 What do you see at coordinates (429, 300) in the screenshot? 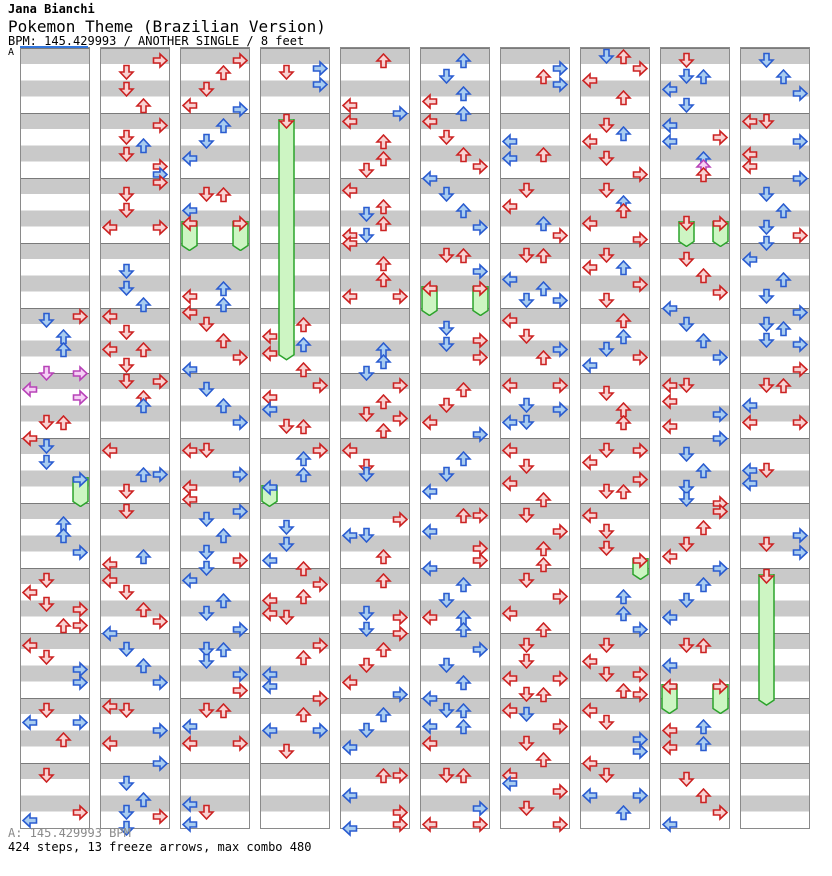
I see `freeze-tail` at bounding box center [429, 300].